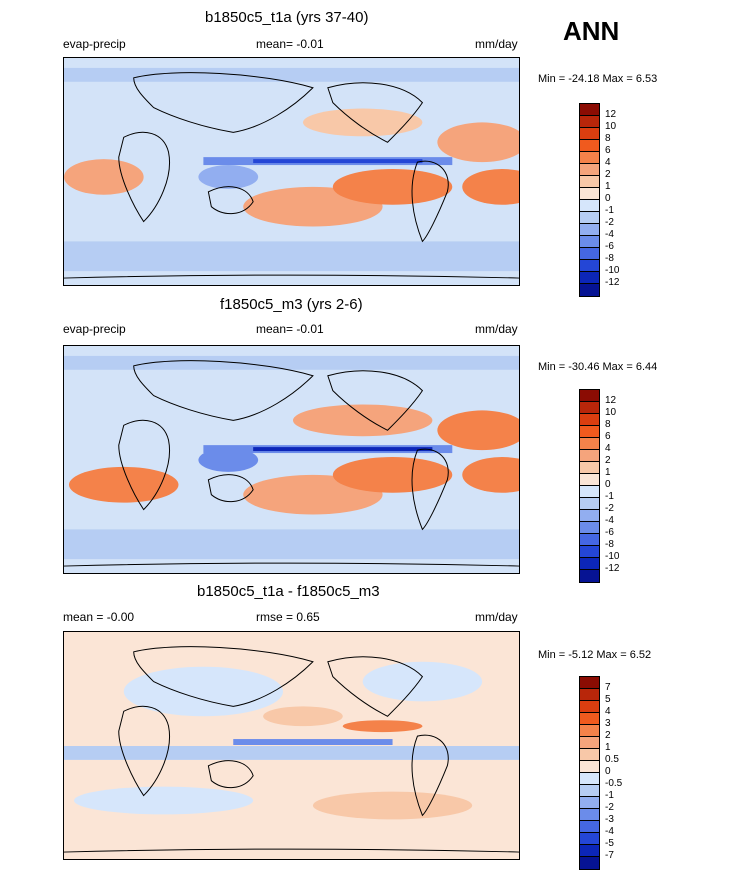  I want to click on panel3-colorbar-tick: 3, so click(608, 723).